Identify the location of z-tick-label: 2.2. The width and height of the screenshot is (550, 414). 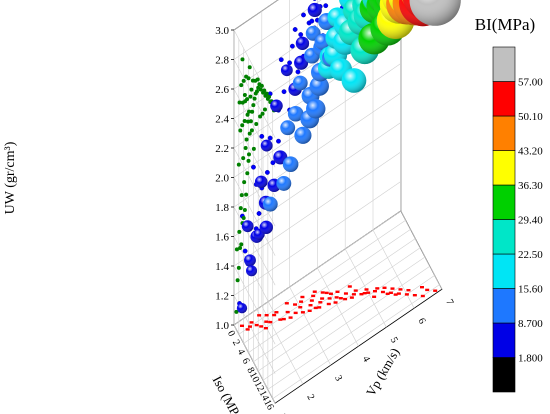
(222, 149).